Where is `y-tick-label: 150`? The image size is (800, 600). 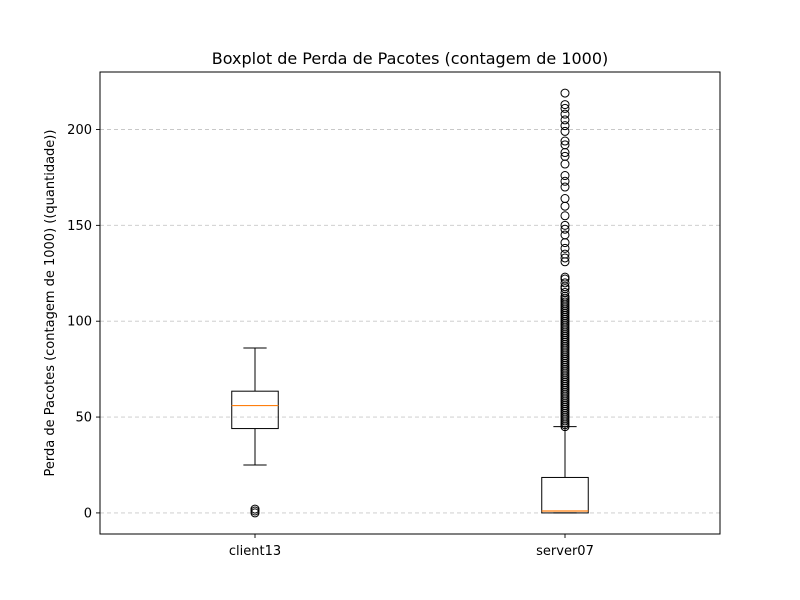
y-tick-label: 150 is located at coordinates (79, 226).